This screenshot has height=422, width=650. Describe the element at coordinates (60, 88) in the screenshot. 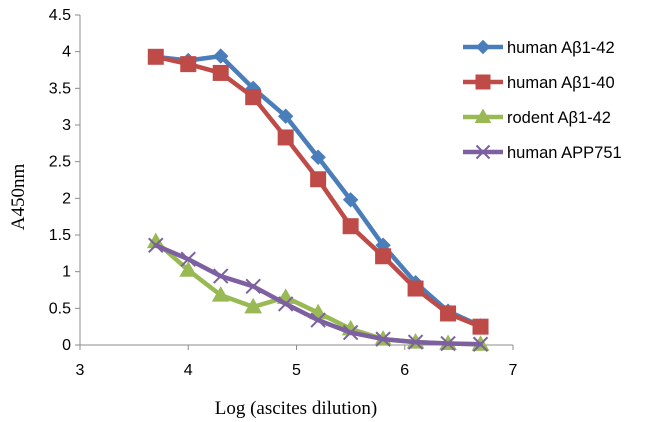

I see `y-tick-label: 3.5` at that location.